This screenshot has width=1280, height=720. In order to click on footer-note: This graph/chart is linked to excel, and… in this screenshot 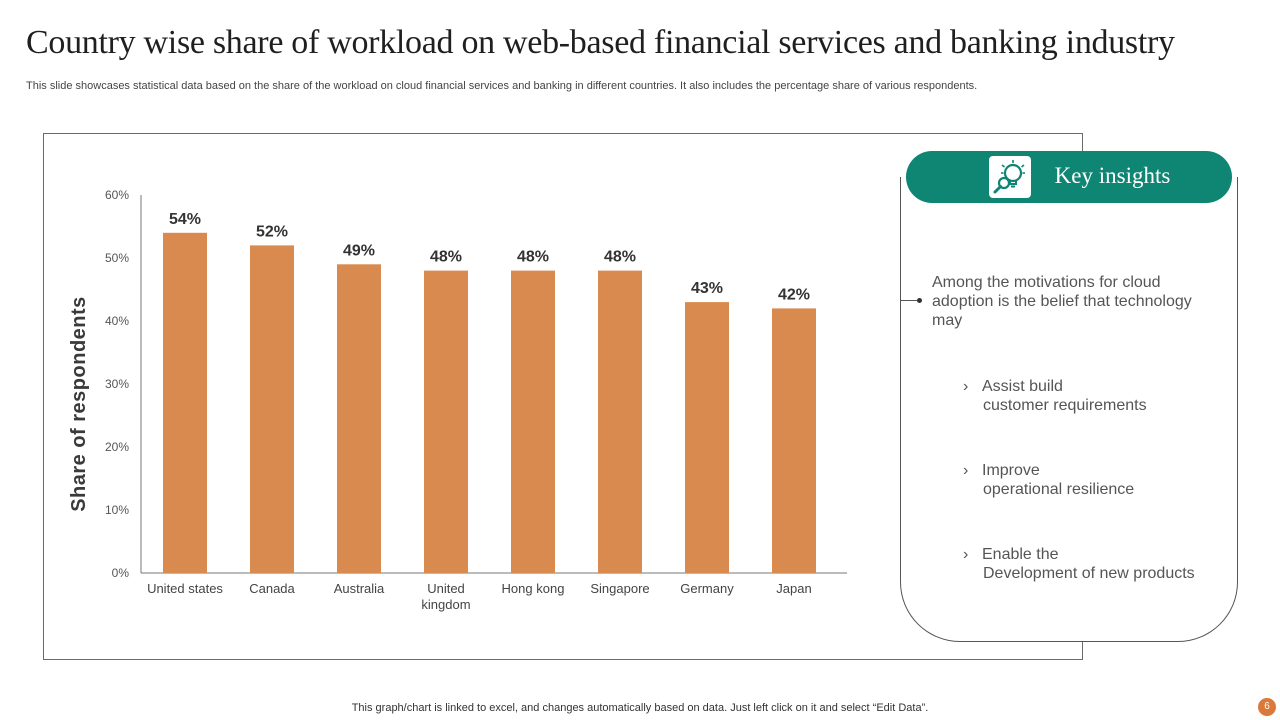, I will do `click(640, 708)`.